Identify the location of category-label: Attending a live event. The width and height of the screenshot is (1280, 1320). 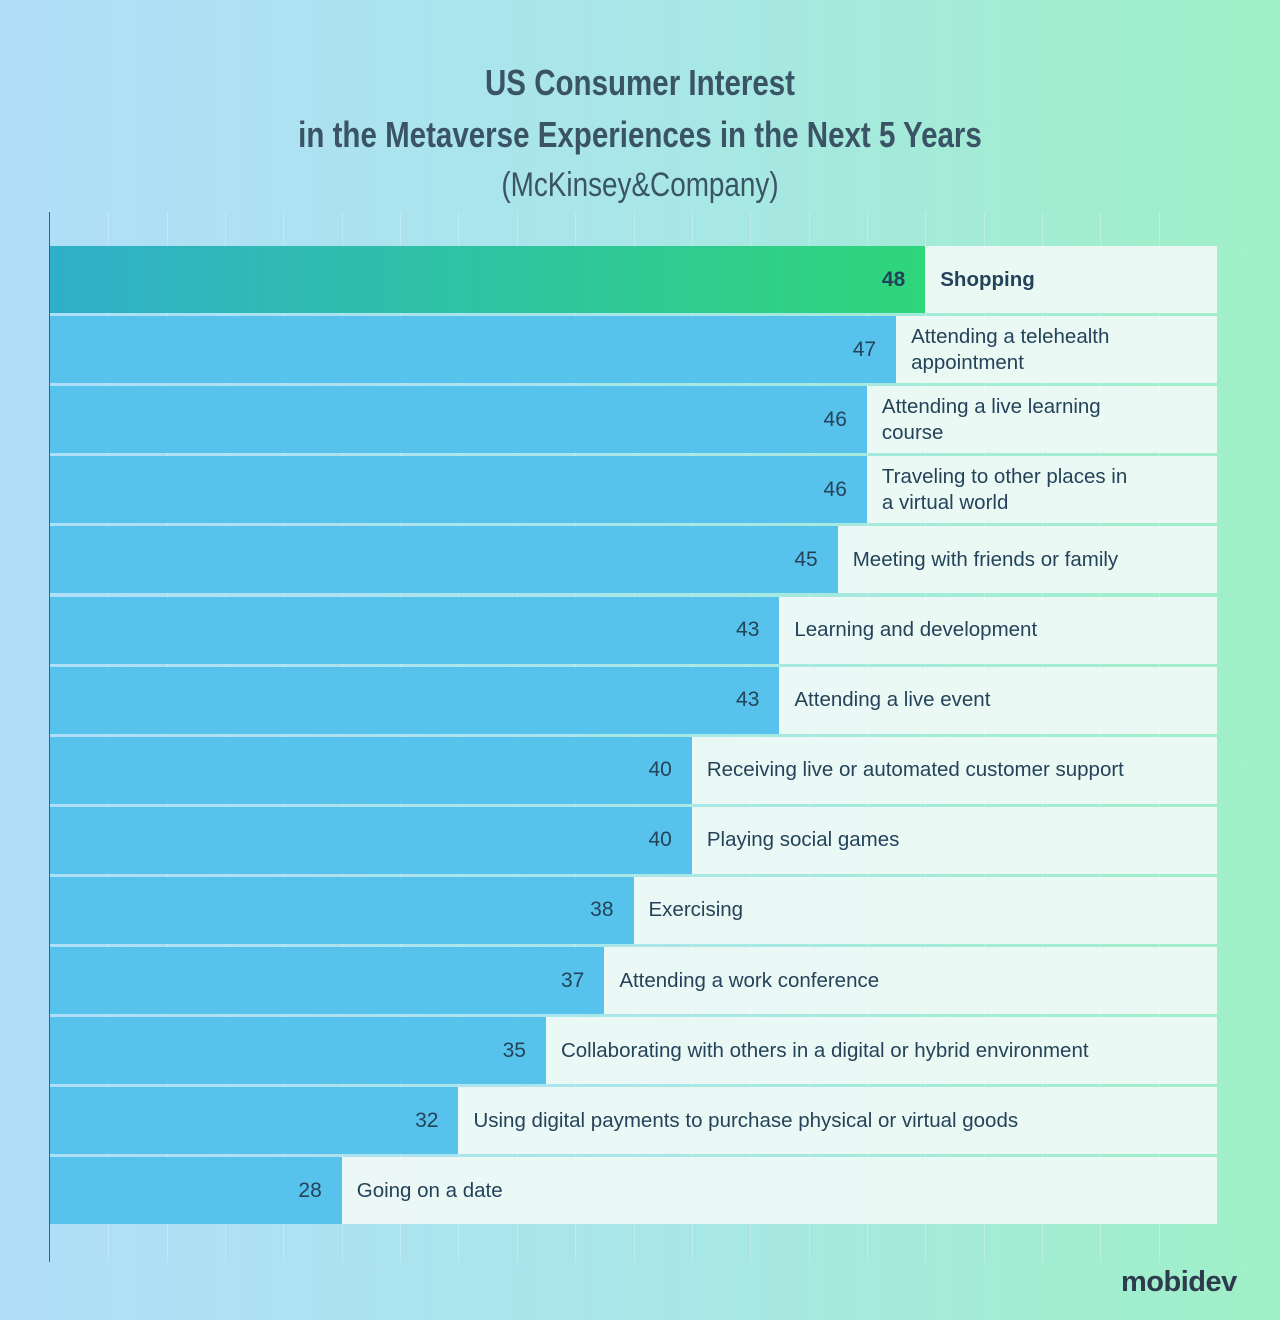
(892, 700).